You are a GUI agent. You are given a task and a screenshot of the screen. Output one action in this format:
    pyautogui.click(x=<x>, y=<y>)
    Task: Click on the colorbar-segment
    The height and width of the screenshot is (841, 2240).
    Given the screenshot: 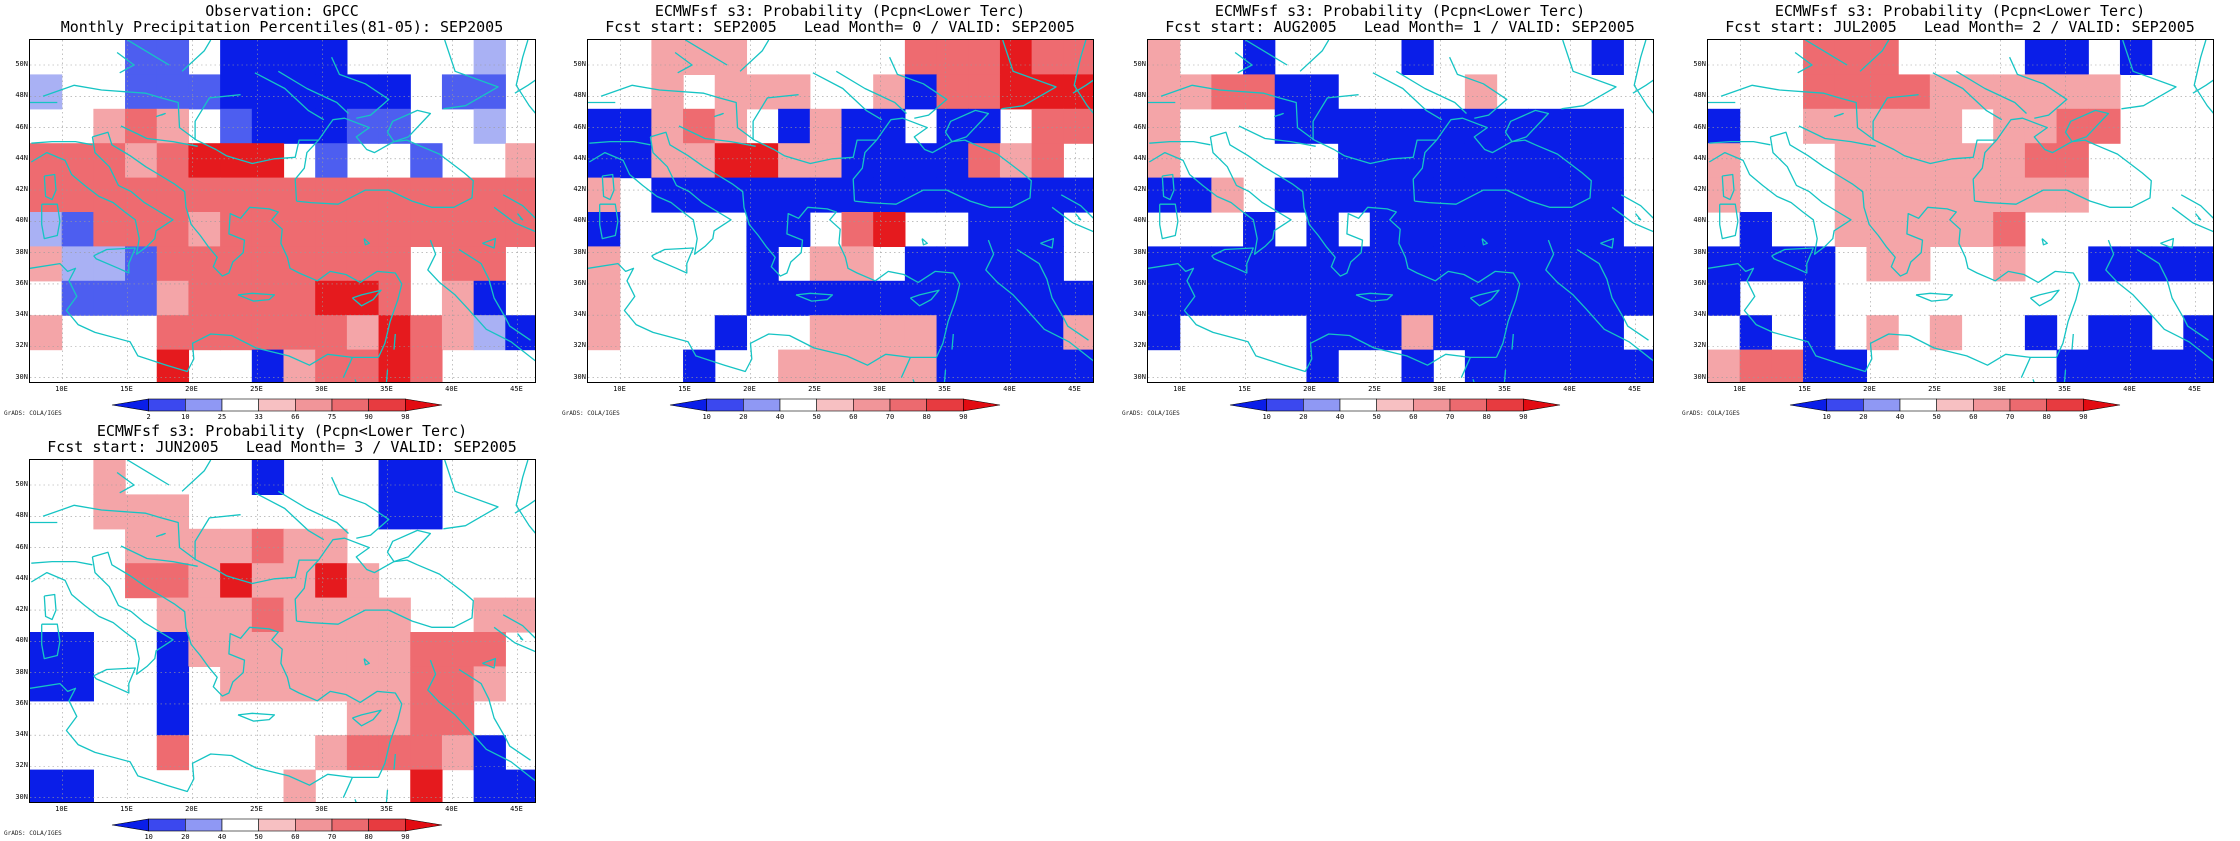 What is the action you would take?
    pyautogui.click(x=314, y=825)
    